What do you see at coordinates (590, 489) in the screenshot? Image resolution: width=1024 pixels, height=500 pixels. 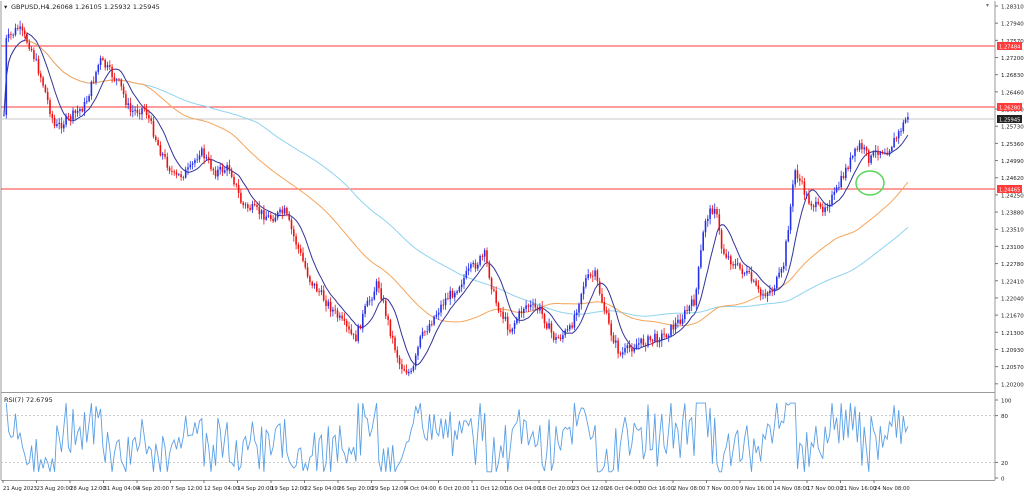 I see `time-tick-label: 23 Oct 12:00` at bounding box center [590, 489].